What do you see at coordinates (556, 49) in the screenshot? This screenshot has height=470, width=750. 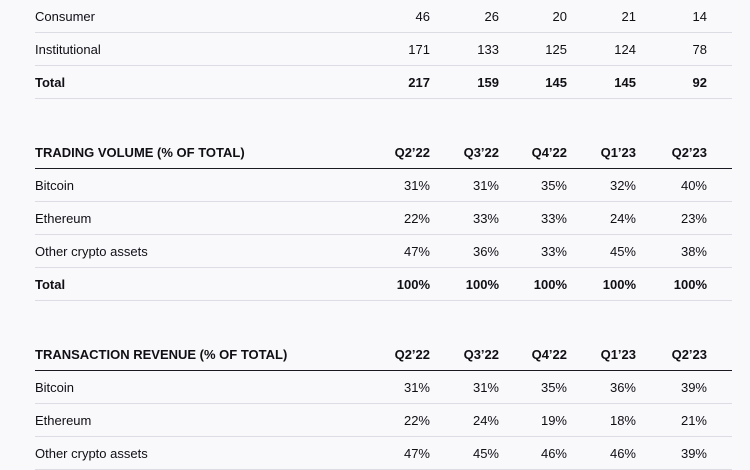 I see `cell-value: 125` at bounding box center [556, 49].